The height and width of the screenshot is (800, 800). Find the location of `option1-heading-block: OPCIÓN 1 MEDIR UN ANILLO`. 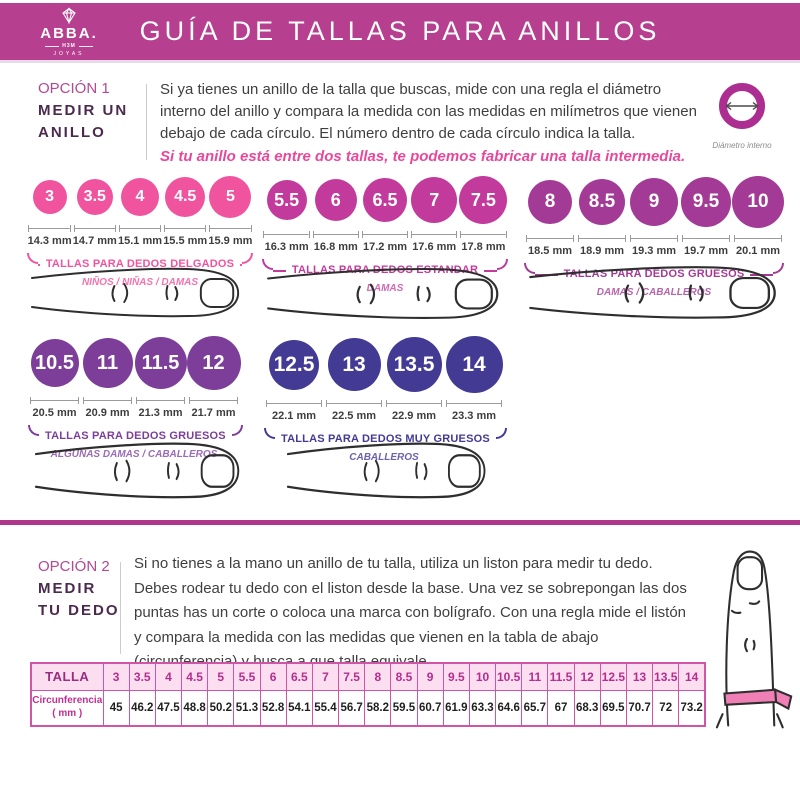

option1-heading-block: OPCIÓN 1 MEDIR UN ANILLO is located at coordinates (90, 112).